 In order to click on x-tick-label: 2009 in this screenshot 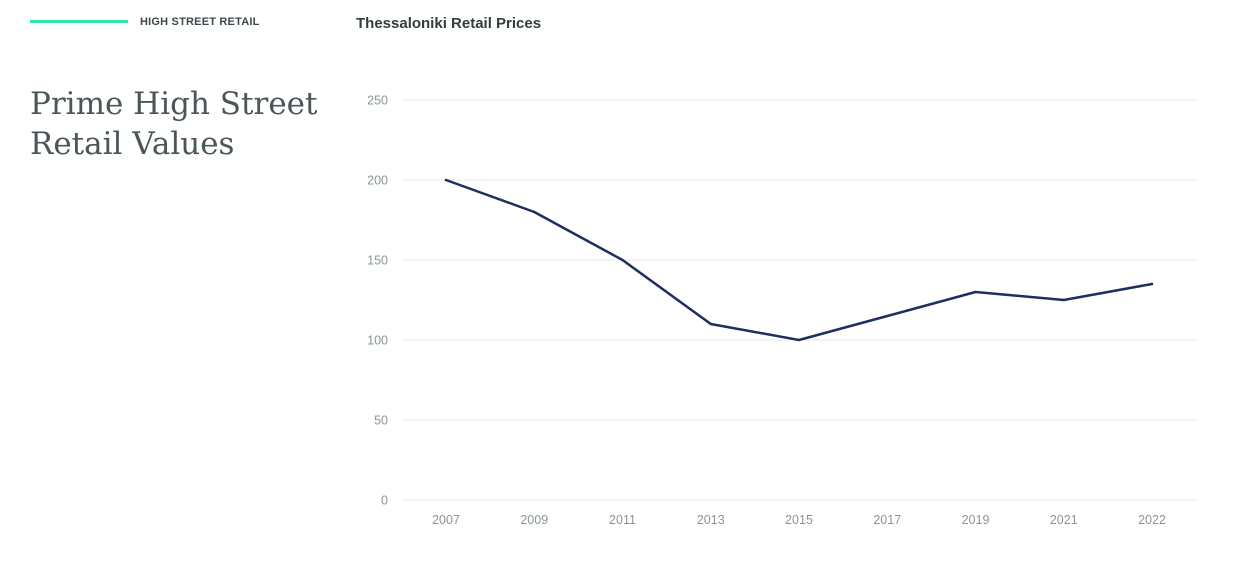, I will do `click(534, 520)`.